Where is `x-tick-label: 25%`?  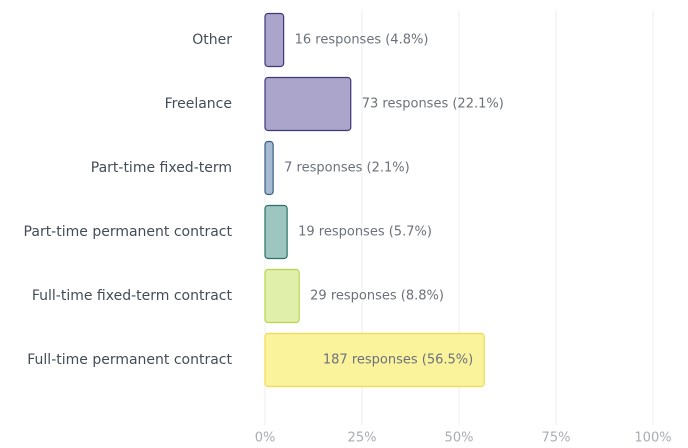 x-tick-label: 25% is located at coordinates (362, 438).